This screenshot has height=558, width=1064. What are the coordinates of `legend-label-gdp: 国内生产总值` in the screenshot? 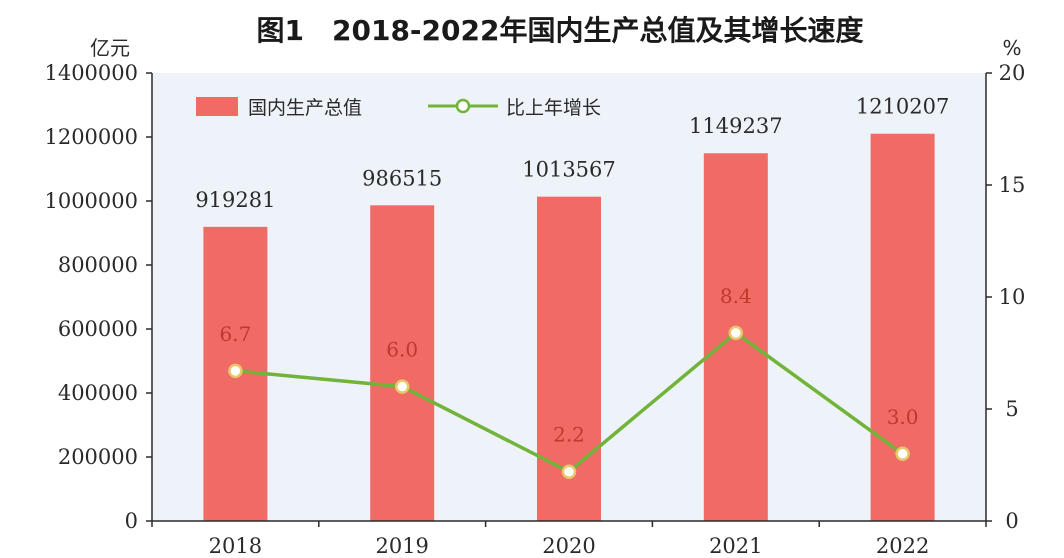 It's located at (305, 108).